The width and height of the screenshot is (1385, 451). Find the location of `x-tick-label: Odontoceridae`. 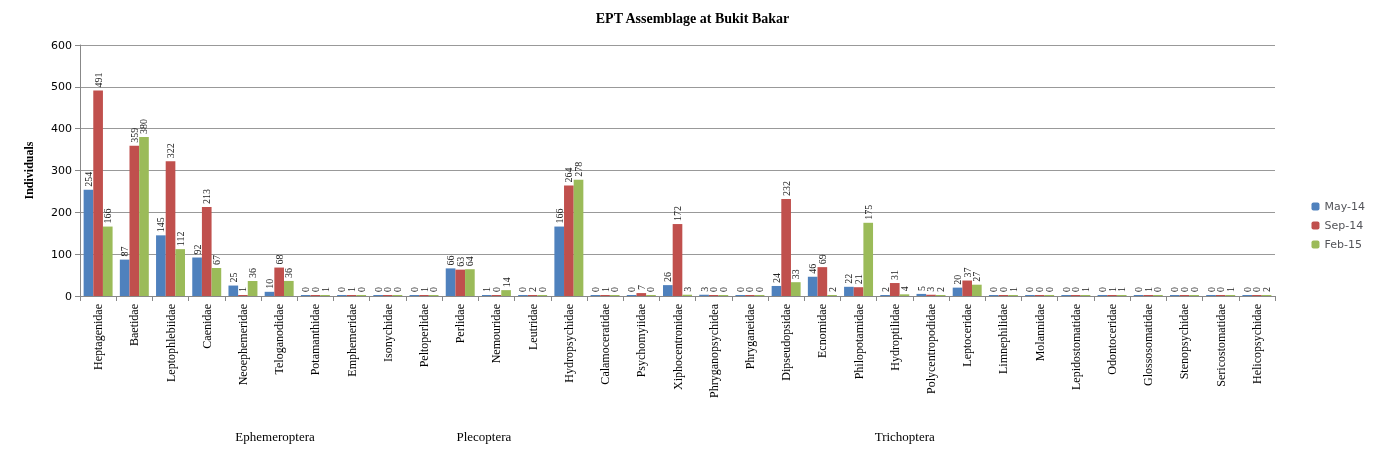

x-tick-label: Odontoceridae is located at coordinates (1112, 339).